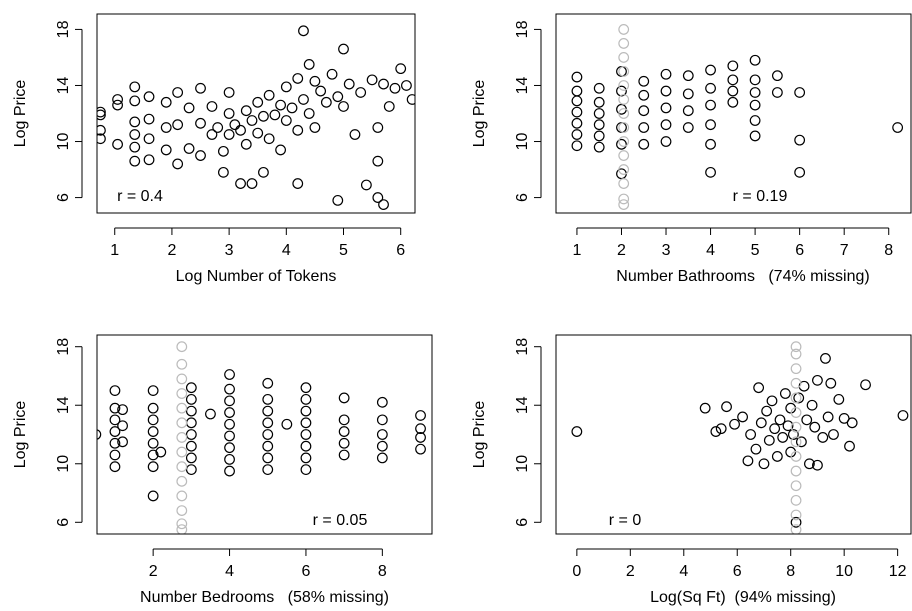 This screenshot has width=912, height=611. I want to click on x-tick-label: 8, so click(790, 571).